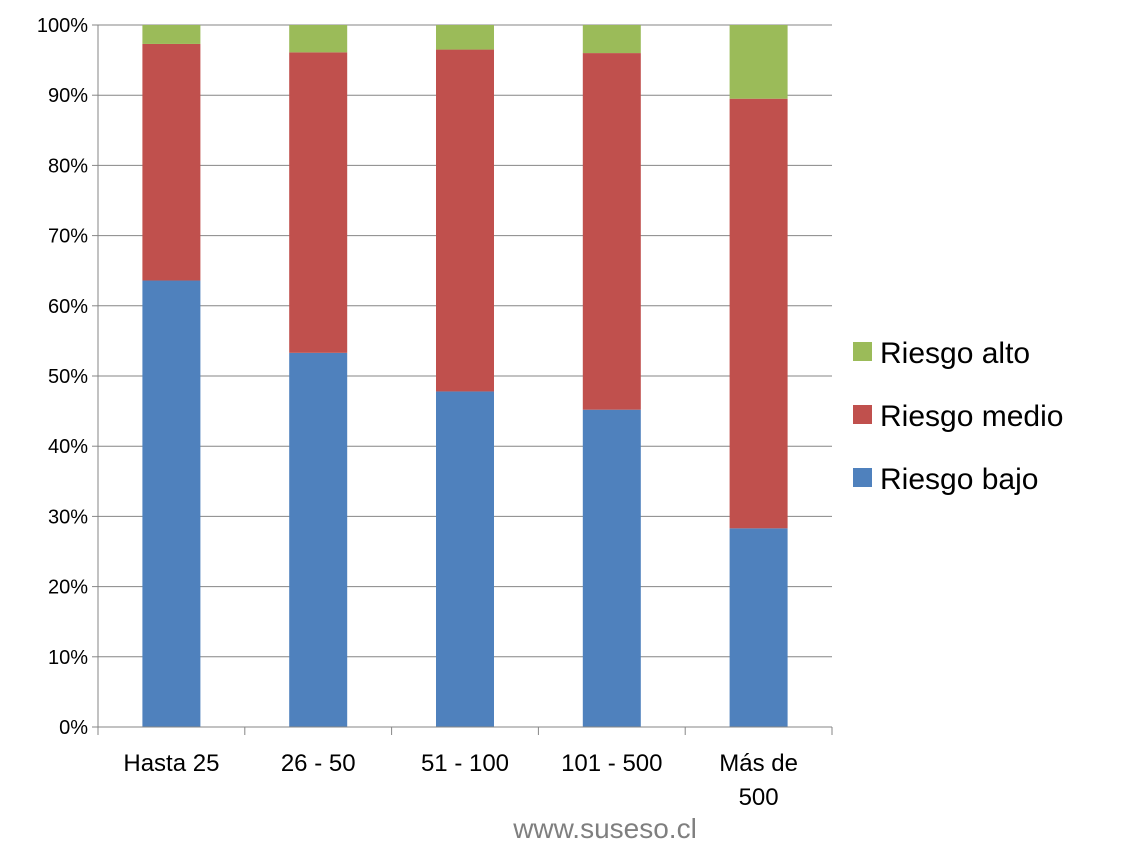 Image resolution: width=1135 pixels, height=845 pixels. Describe the element at coordinates (68, 447) in the screenshot. I see `y-tick-label: 40%` at that location.